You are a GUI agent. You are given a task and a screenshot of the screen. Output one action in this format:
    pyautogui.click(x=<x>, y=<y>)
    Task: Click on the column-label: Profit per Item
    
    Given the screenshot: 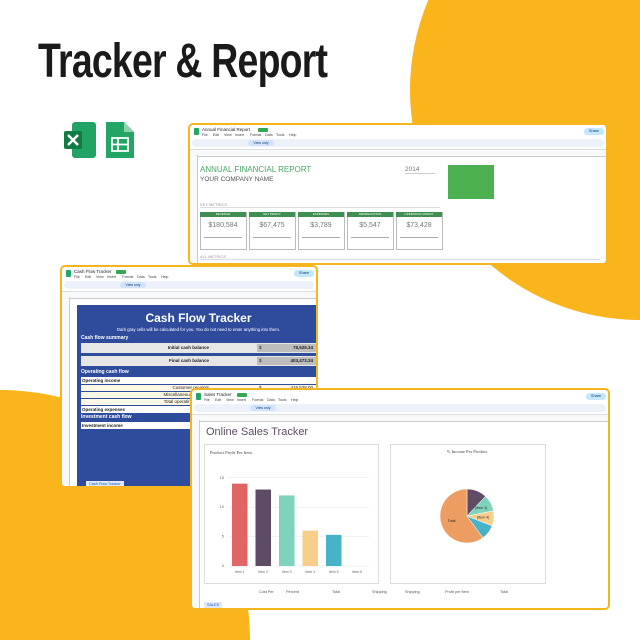 What is the action you would take?
    pyautogui.click(x=457, y=592)
    